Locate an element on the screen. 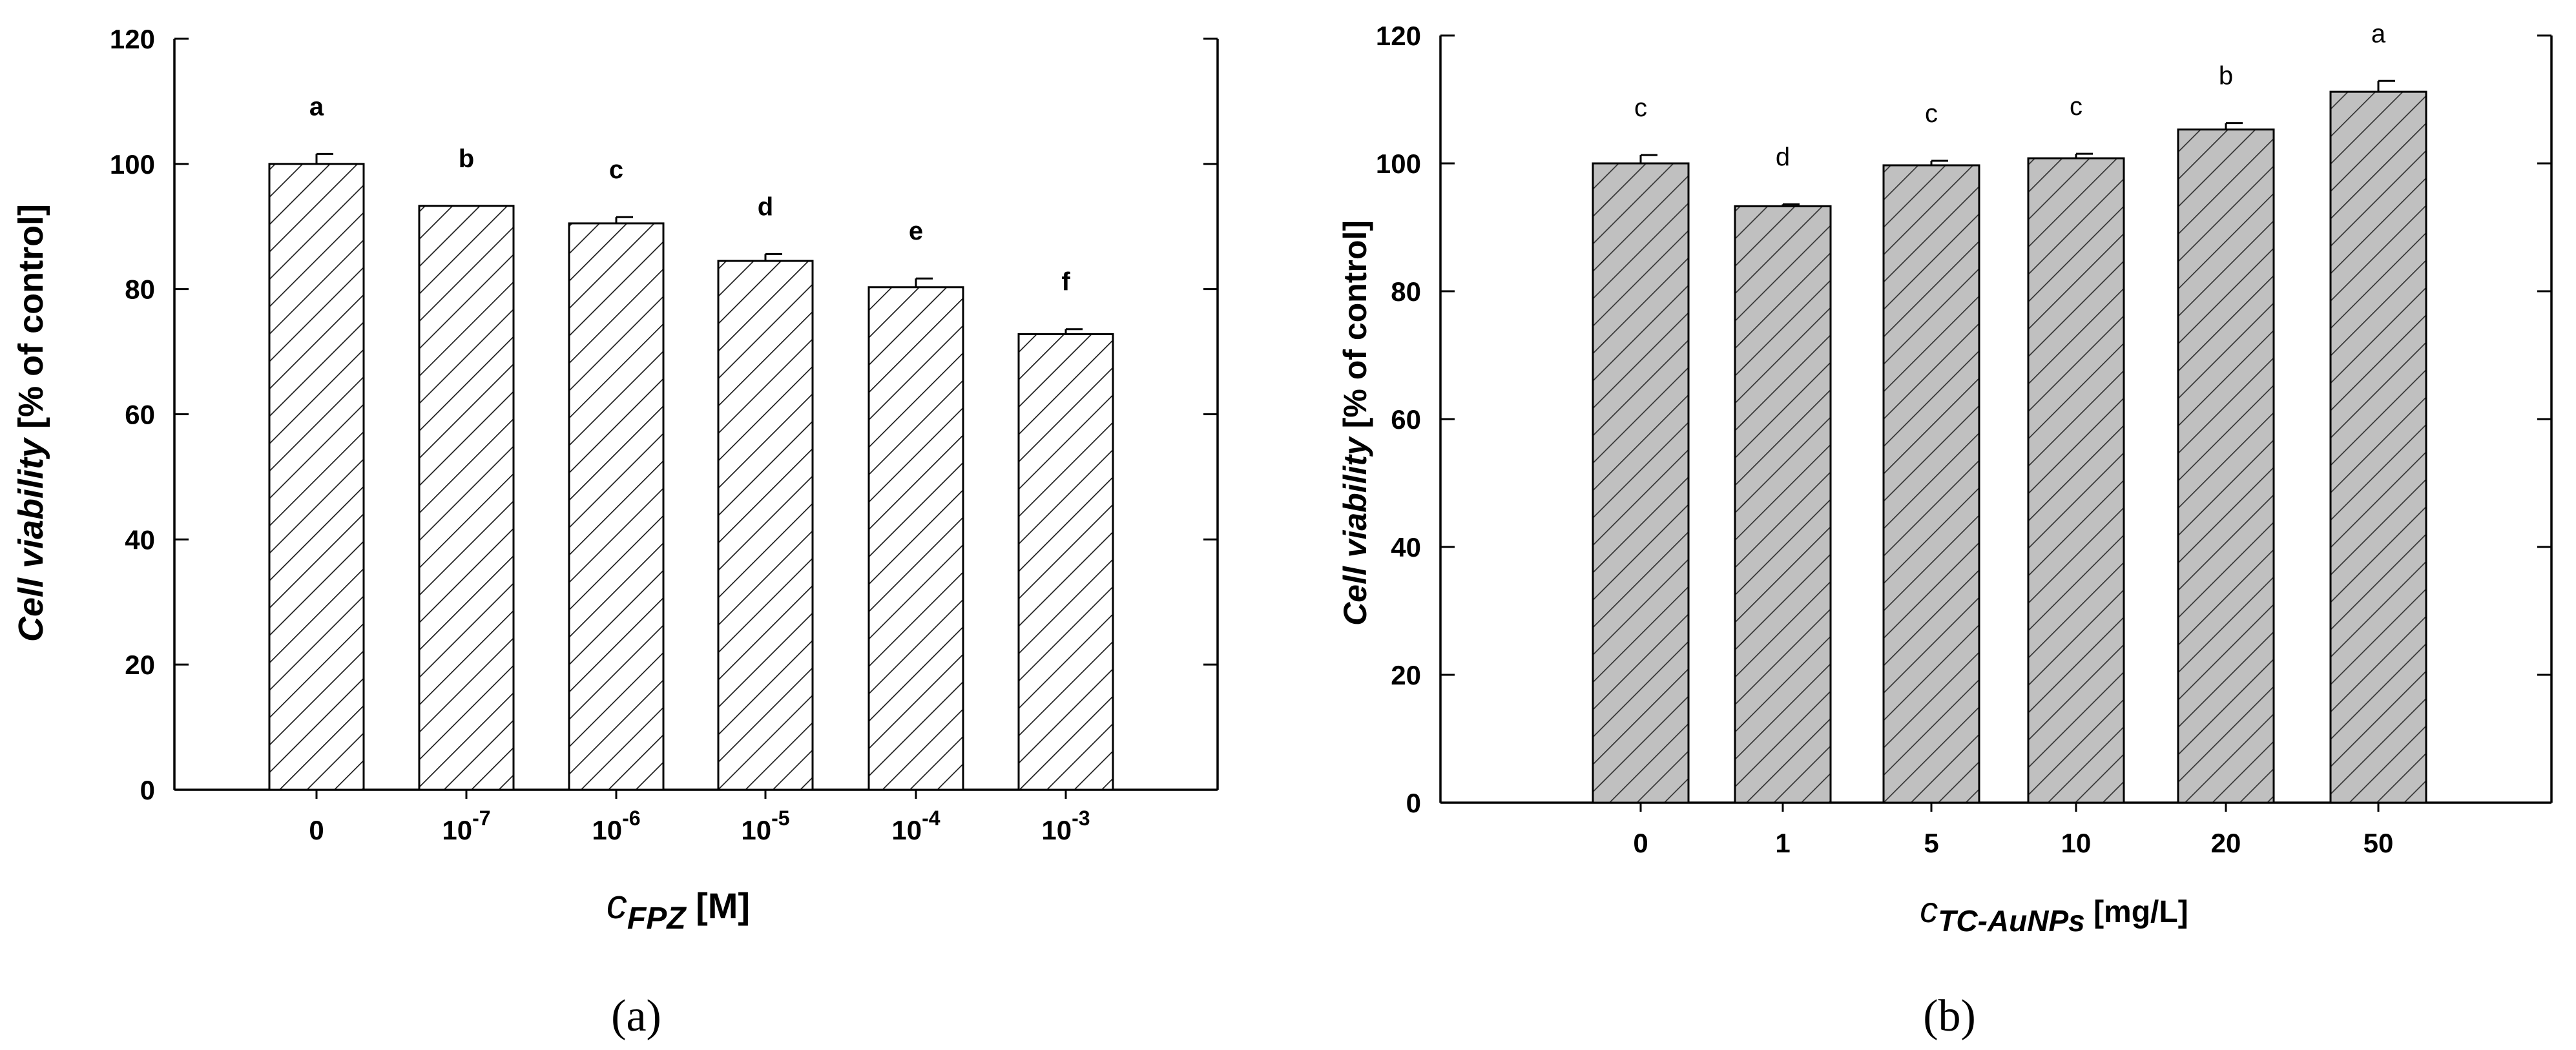 Image resolution: width=2576 pixels, height=1050 pixels. panel-a-caption: (a) is located at coordinates (636, 1016).